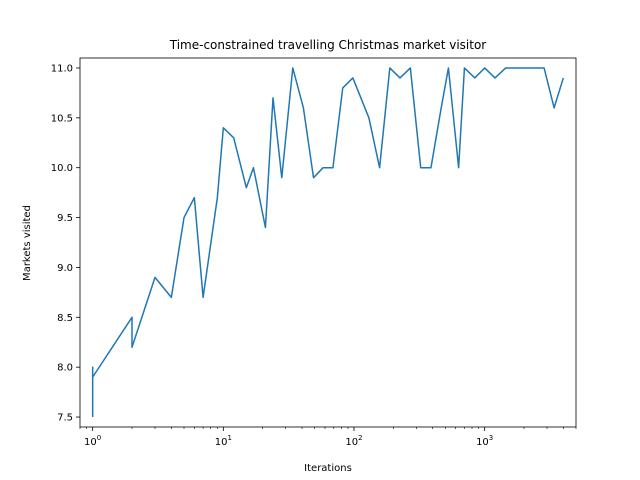 Image resolution: width=640 pixels, height=480 pixels. I want to click on y-tick-label: 9.5, so click(65, 218).